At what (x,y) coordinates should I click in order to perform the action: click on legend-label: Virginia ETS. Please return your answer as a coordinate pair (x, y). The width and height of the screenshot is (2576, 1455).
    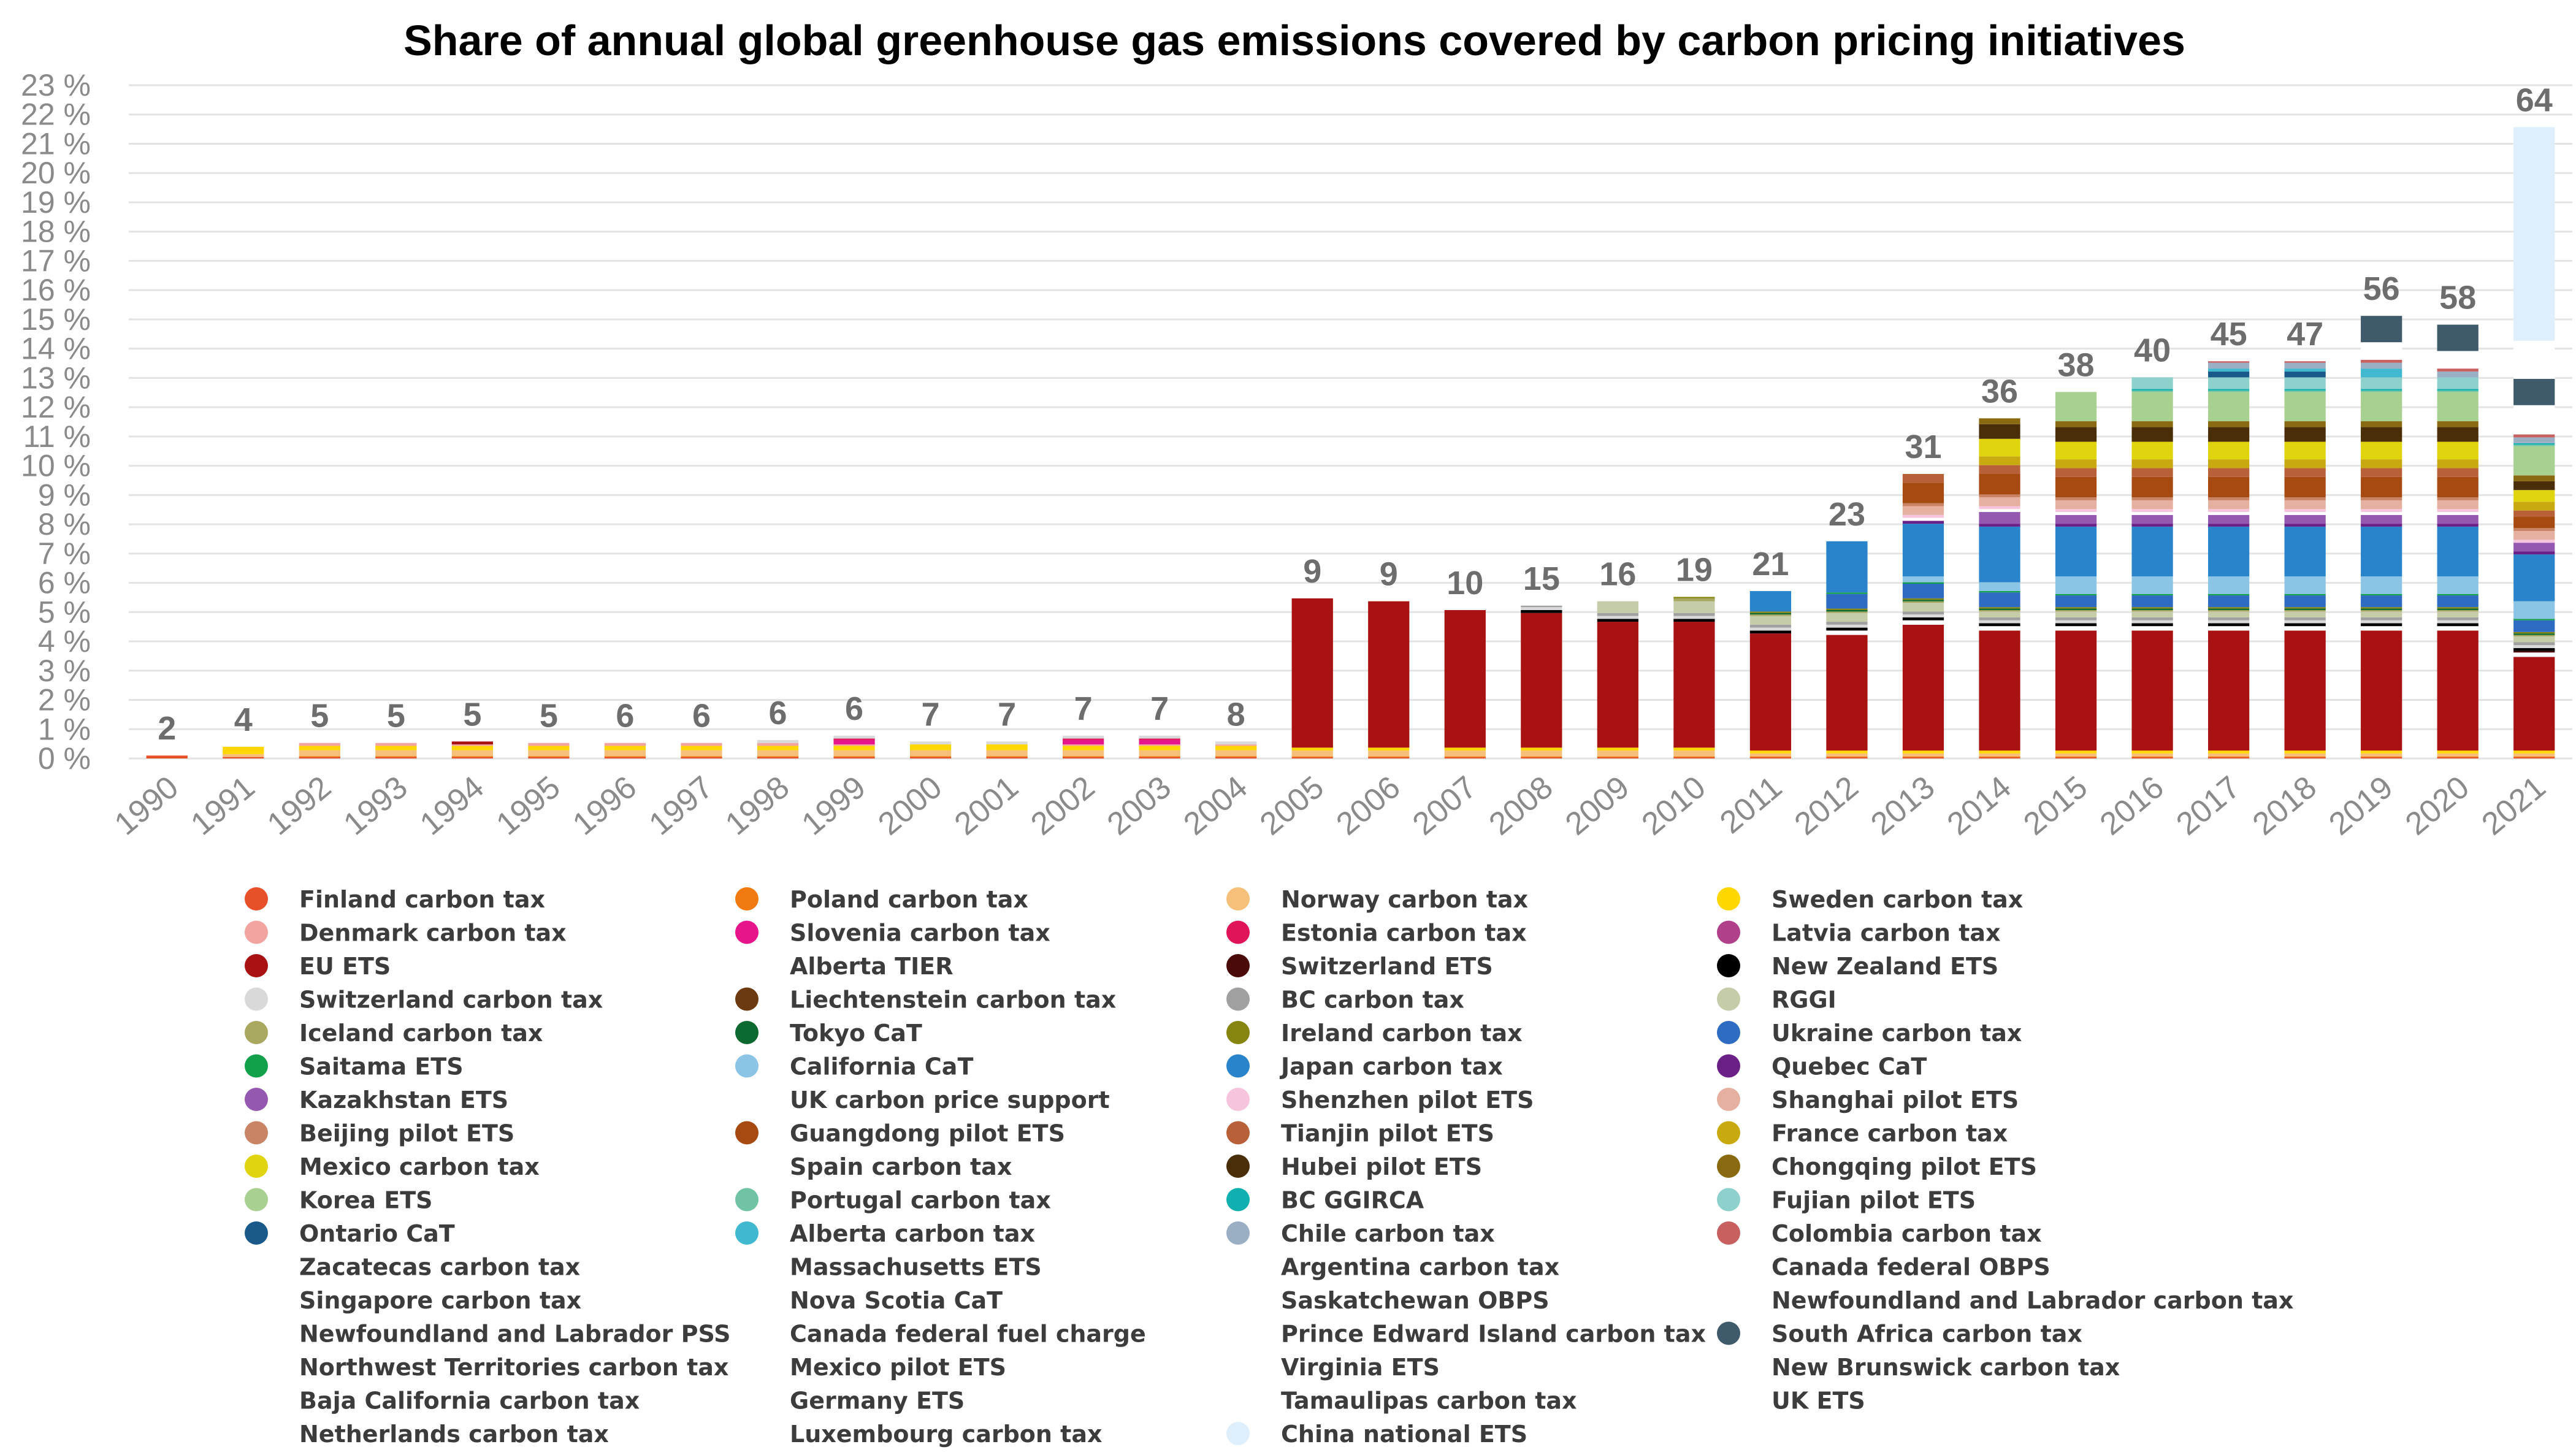
    Looking at the image, I should click on (1360, 1367).